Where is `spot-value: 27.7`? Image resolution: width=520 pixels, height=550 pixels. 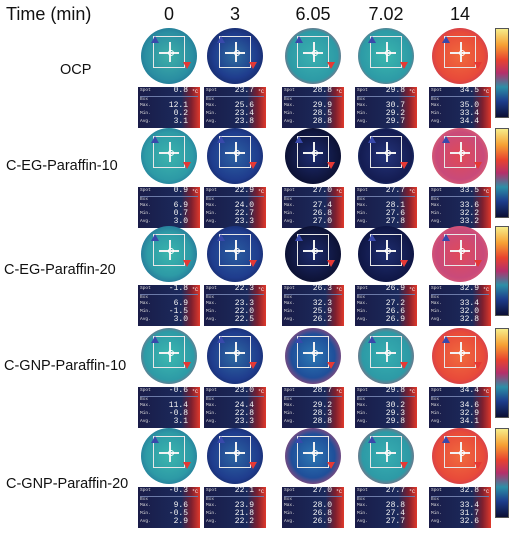
spot-value: 27.7 is located at coordinates (395, 490).